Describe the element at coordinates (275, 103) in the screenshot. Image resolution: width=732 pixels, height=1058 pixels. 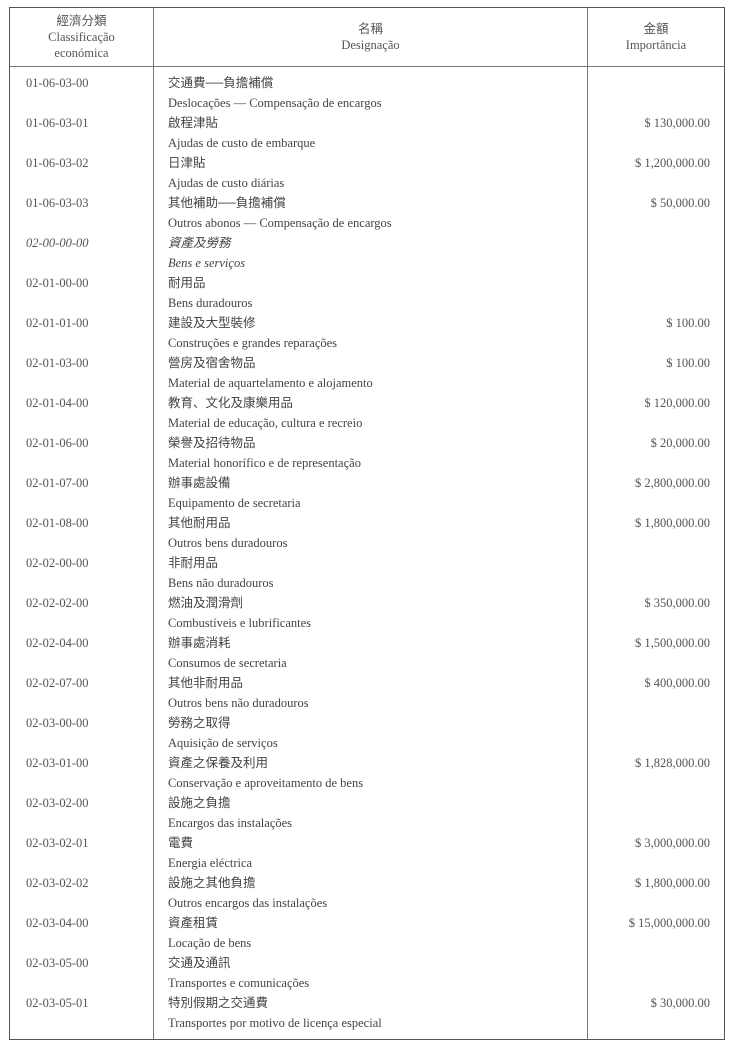
I see `row-designation-pt: Deslocações — Compensação de encargos` at that location.